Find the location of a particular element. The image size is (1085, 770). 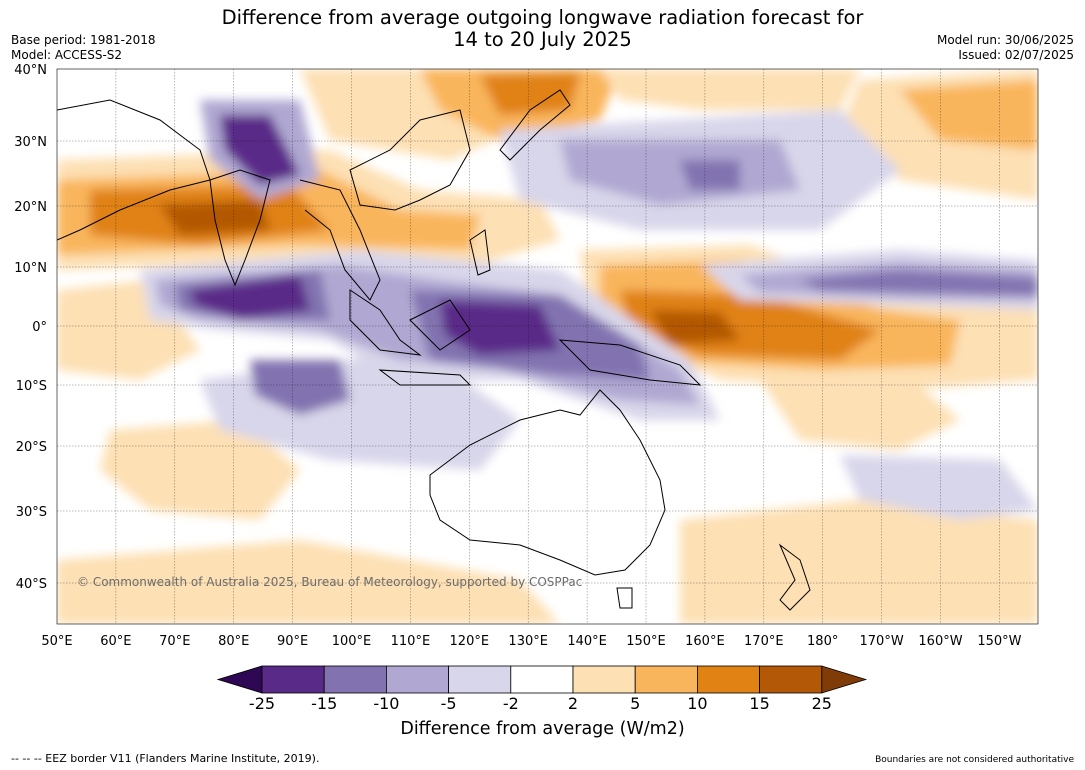

india-outline is located at coordinates (240, 228).